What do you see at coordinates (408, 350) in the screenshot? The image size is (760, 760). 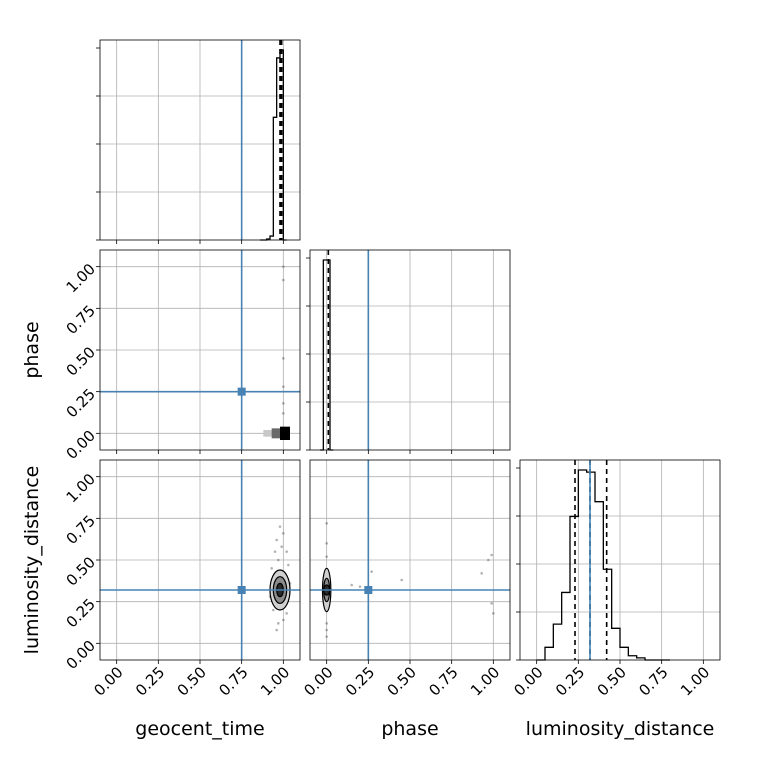 I see `histogram-phase` at bounding box center [408, 350].